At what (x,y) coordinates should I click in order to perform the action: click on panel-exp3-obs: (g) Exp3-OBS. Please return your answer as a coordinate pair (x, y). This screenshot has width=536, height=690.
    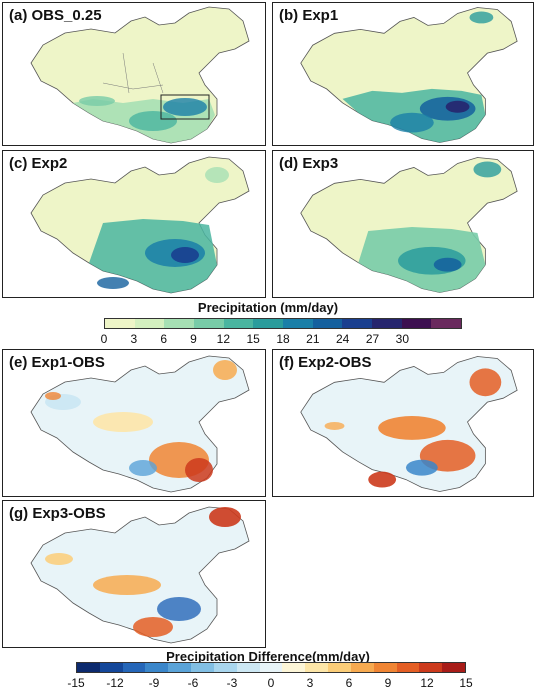
    Looking at the image, I should click on (134, 574).